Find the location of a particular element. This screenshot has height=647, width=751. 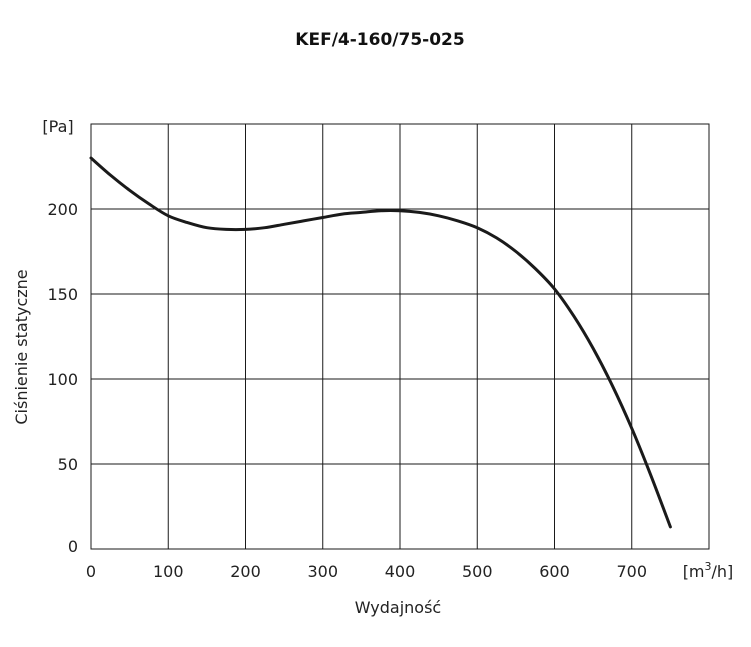

y-tick-label: 200 is located at coordinates (62, 209).